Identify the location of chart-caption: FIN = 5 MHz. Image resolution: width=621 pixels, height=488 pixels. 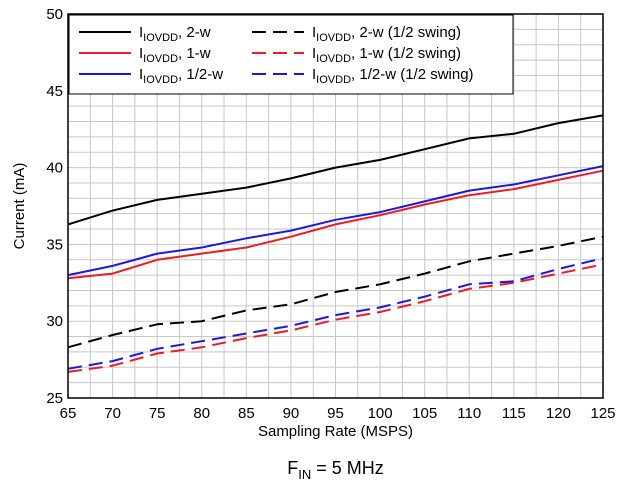
(335, 470).